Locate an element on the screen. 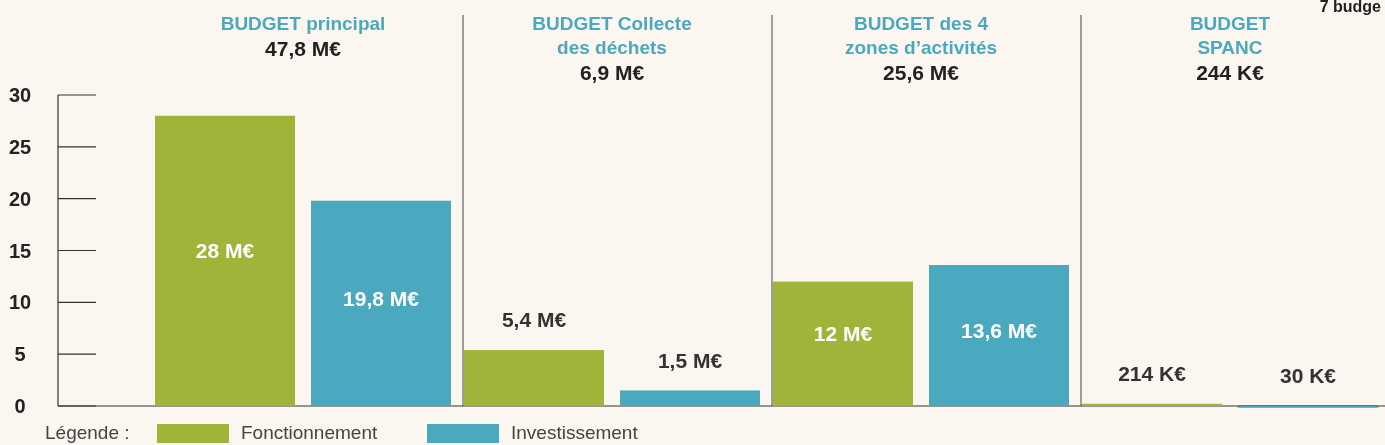  y-tick-label: 25 is located at coordinates (20, 146).